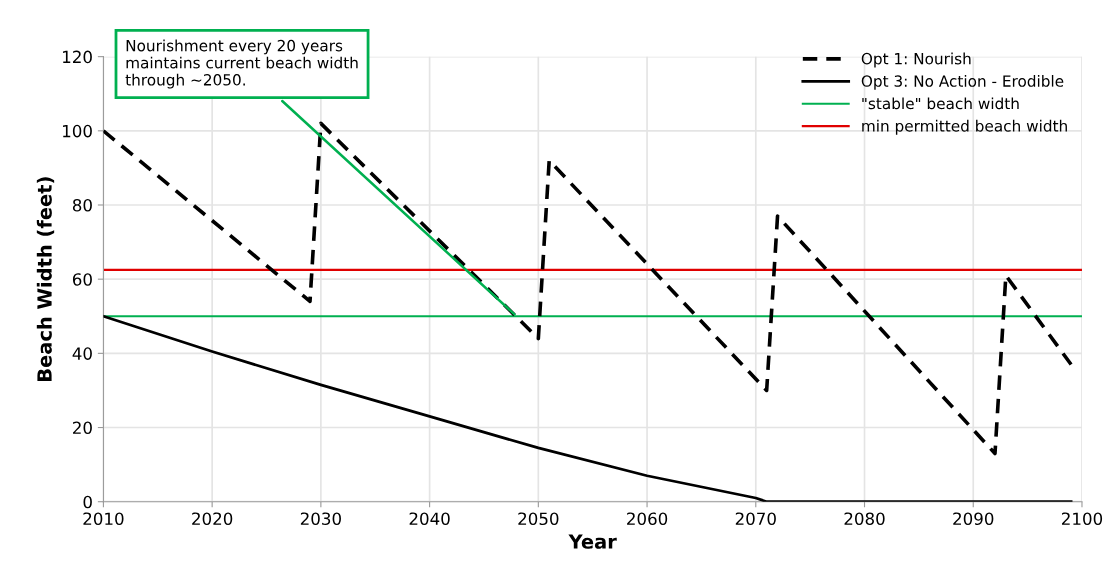 The width and height of the screenshot is (1112, 578). Describe the element at coordinates (212, 519) in the screenshot. I see `x-tick-label: 2020` at that location.